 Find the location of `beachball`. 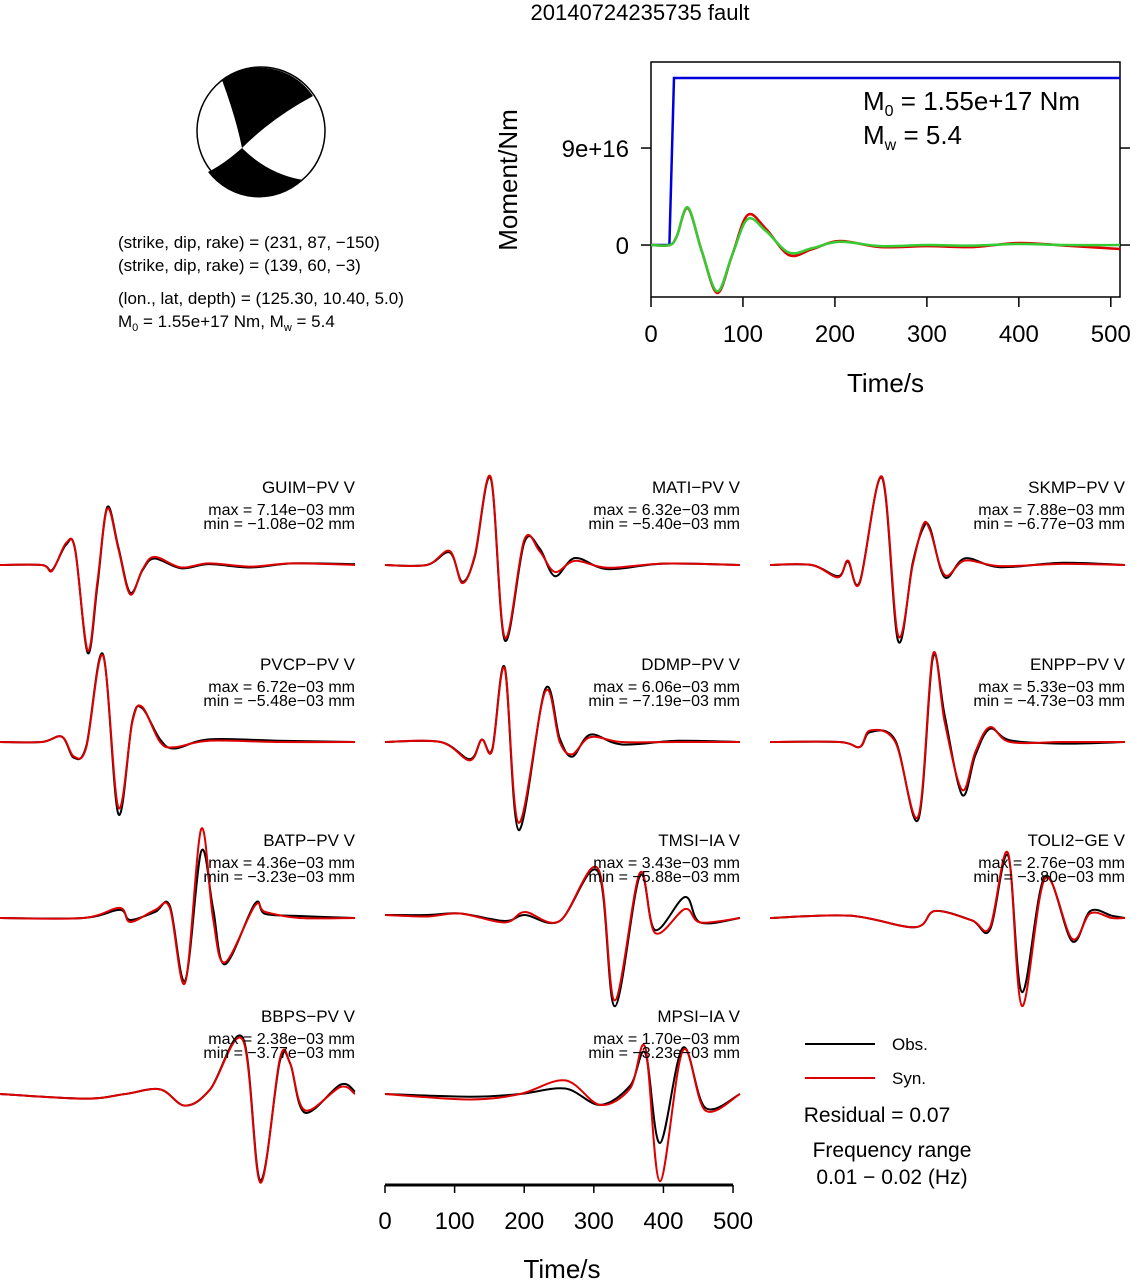

beachball is located at coordinates (261, 132).